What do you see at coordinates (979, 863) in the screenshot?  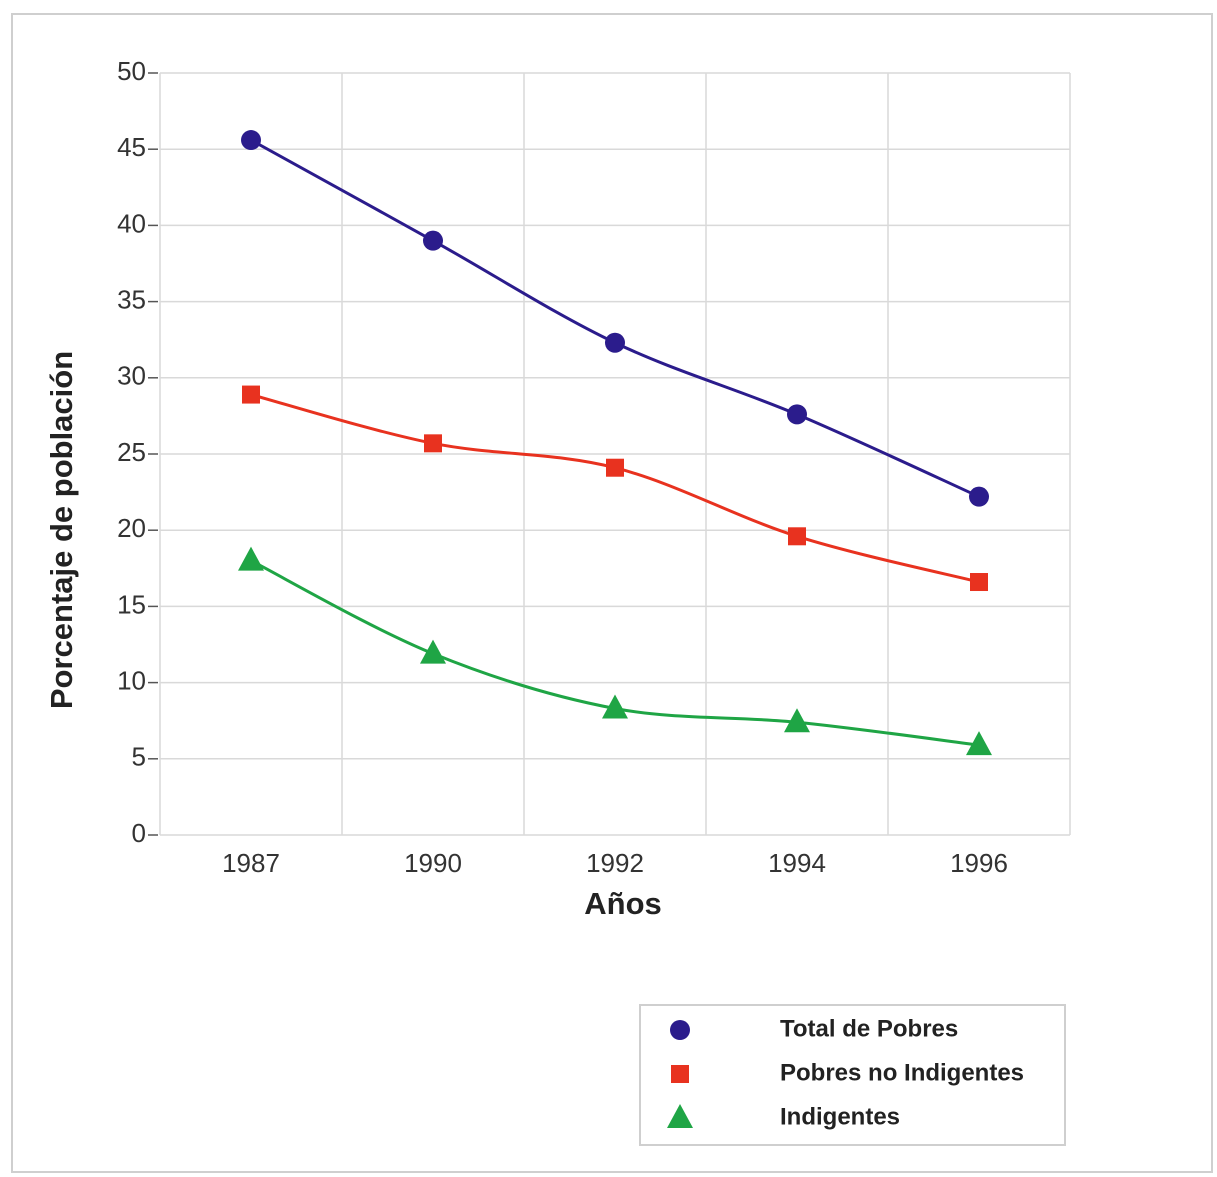 I see `x-tick-label: 1996` at bounding box center [979, 863].